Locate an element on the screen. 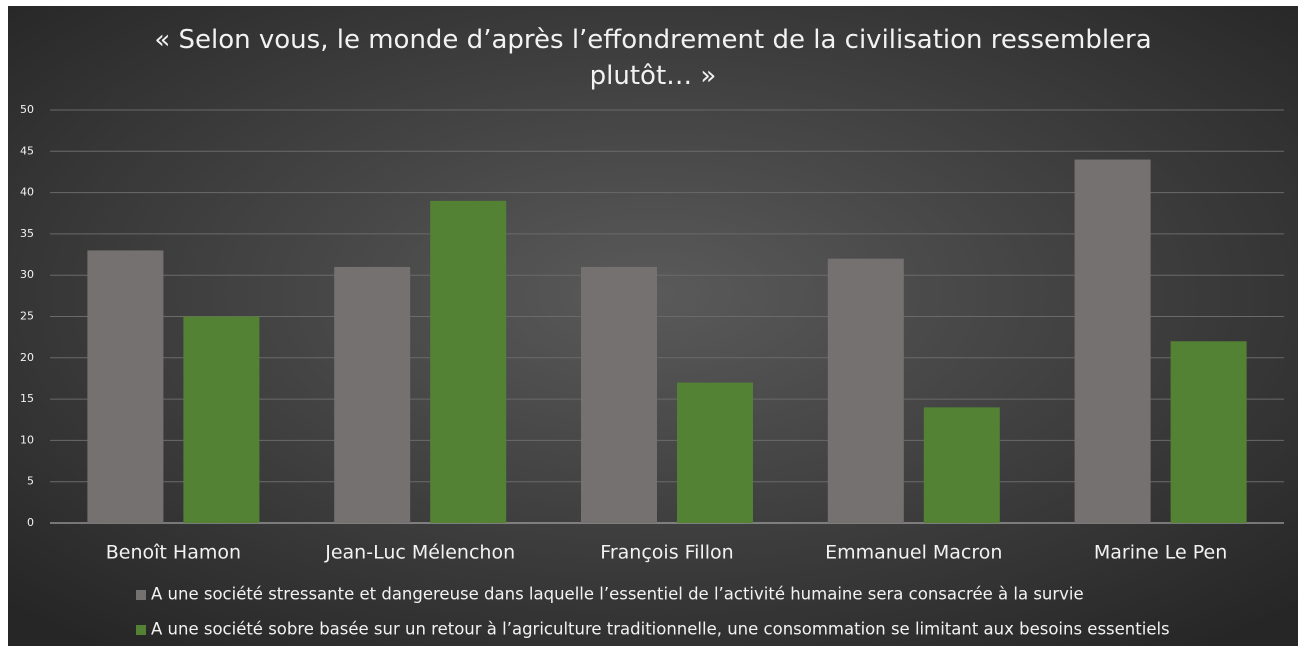 The height and width of the screenshot is (646, 1306). x-tick-label: Jean-Luc Mélenchon is located at coordinates (419, 553).